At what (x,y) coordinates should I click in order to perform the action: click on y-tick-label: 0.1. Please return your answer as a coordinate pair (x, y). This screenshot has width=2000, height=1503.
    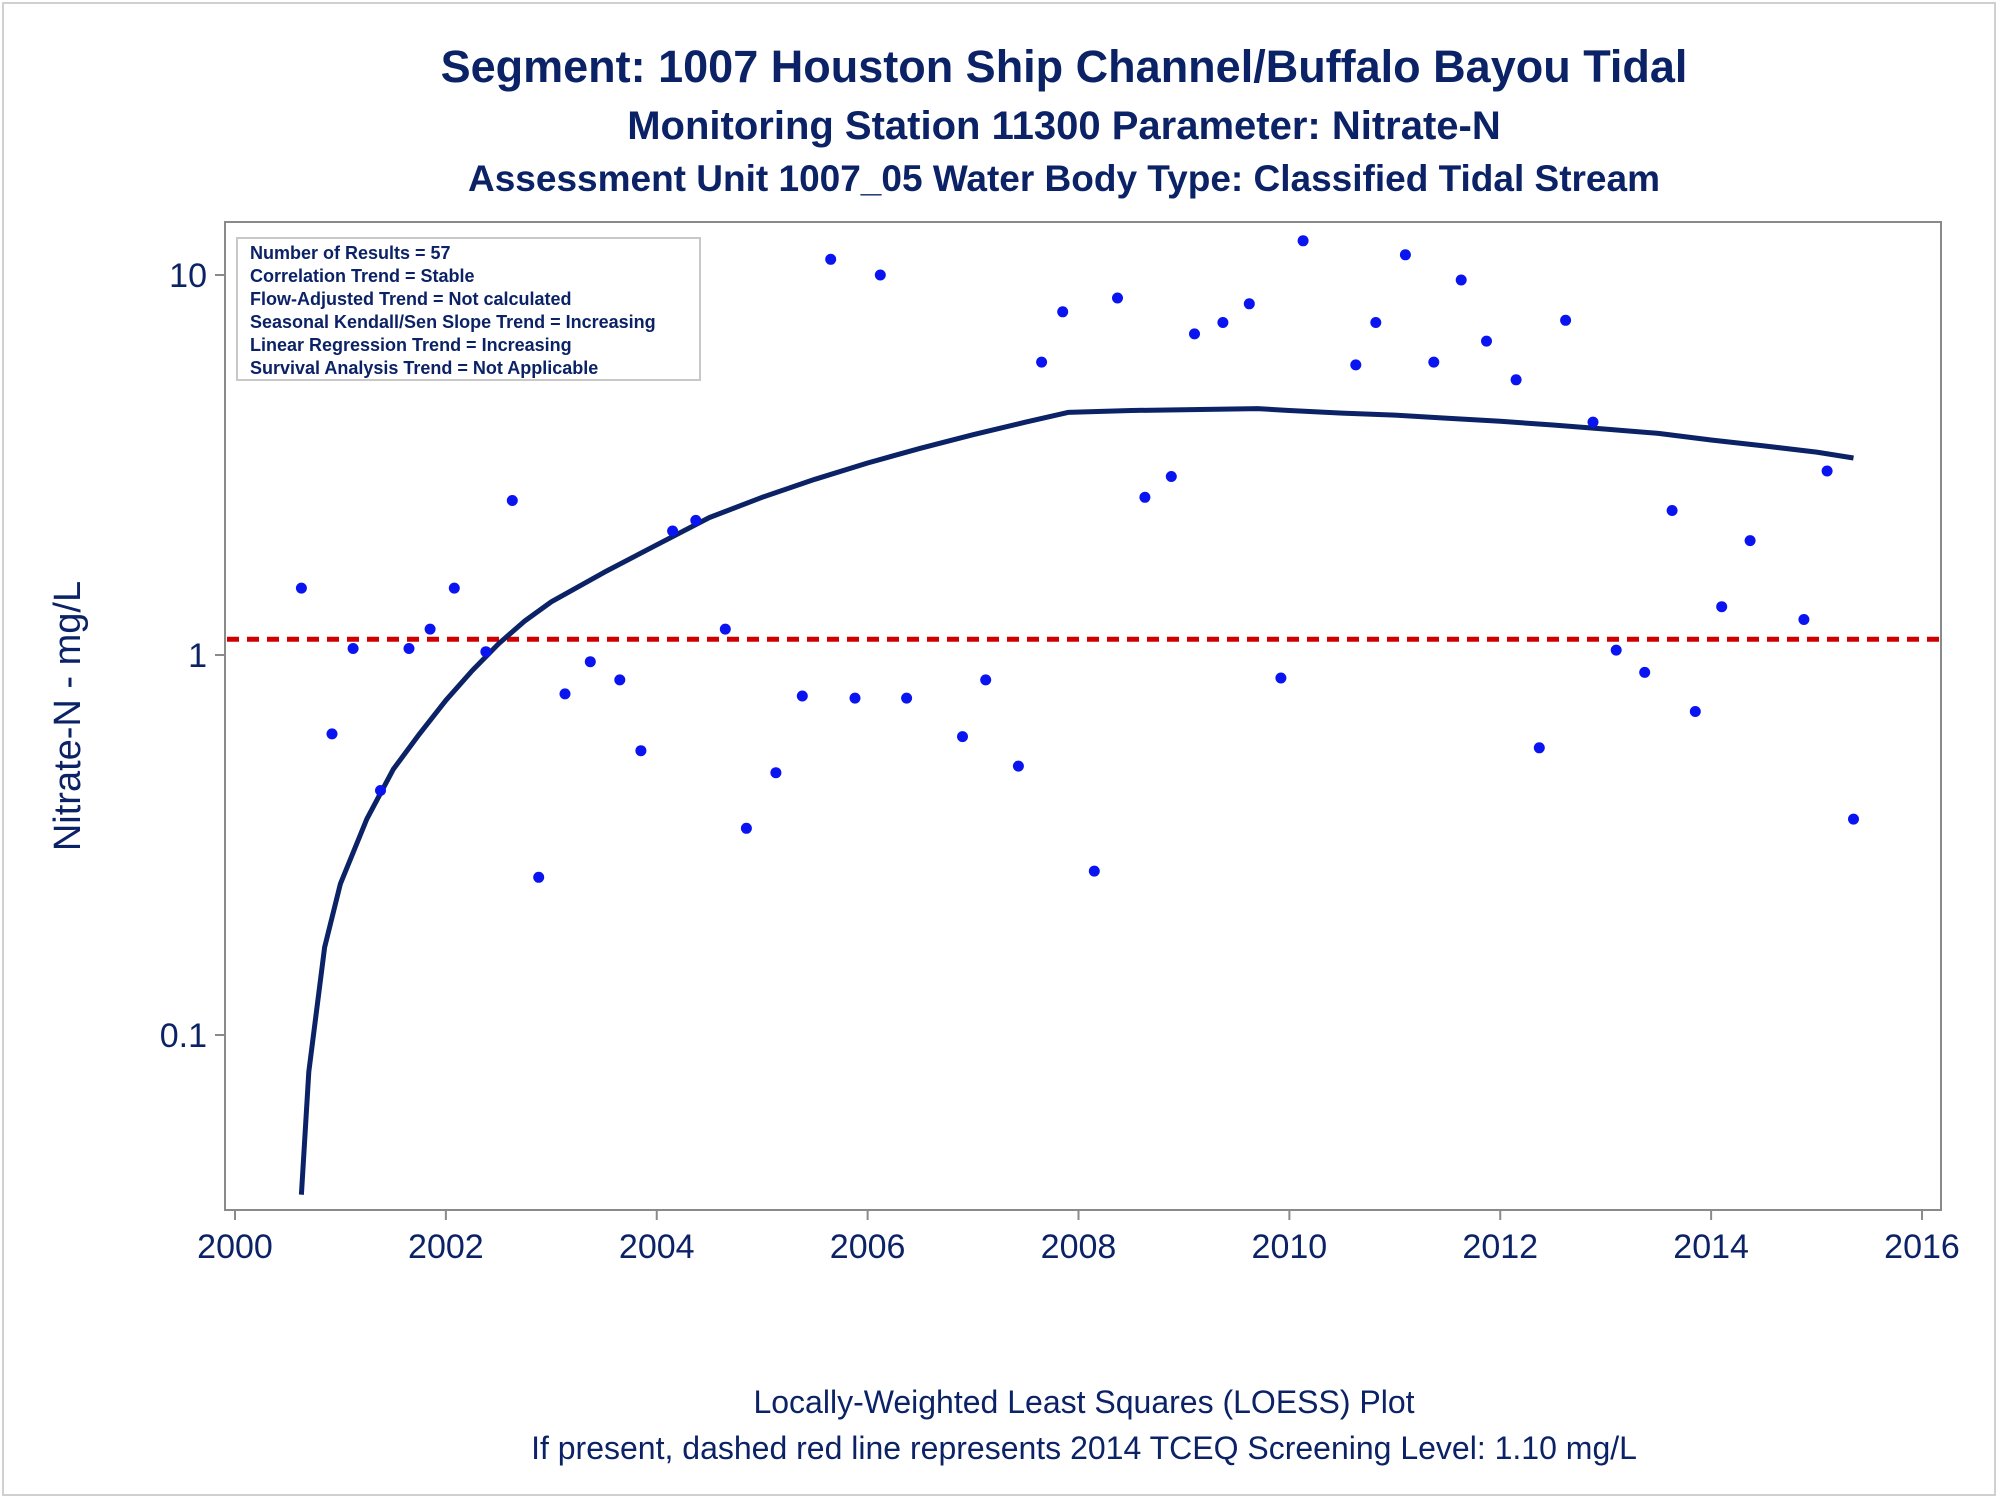
    Looking at the image, I should click on (183, 1036).